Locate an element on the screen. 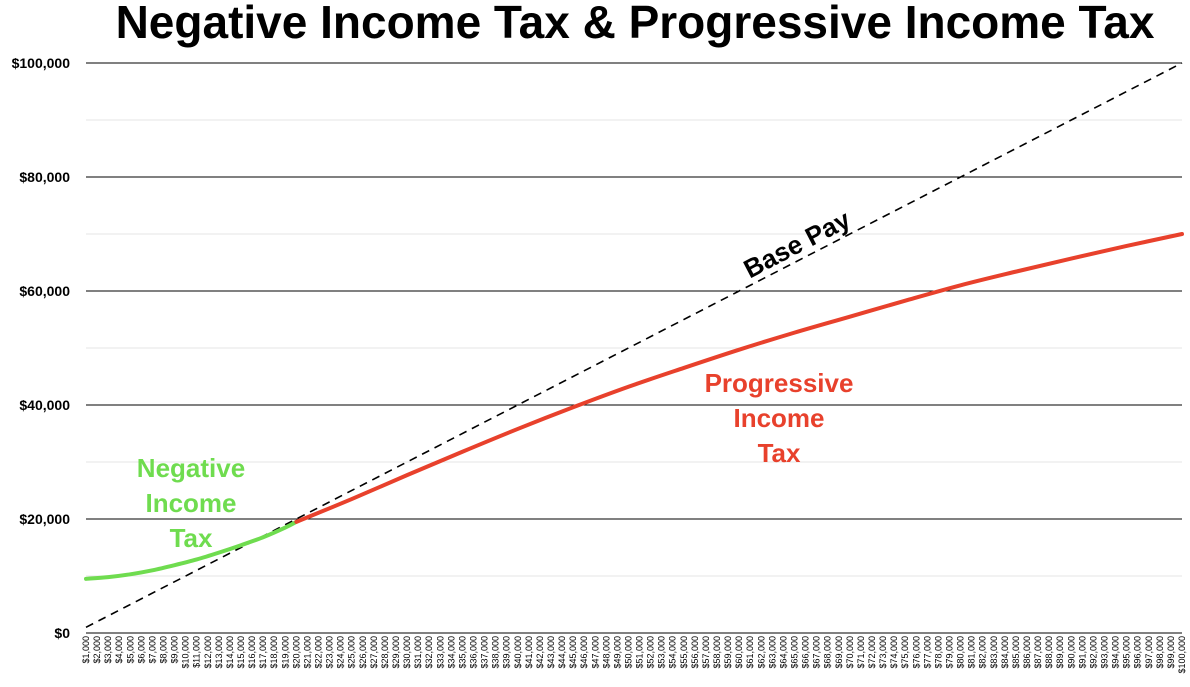 This screenshot has height=687, width=1190. x-tick-label: $84,000 is located at coordinates (1005, 652).